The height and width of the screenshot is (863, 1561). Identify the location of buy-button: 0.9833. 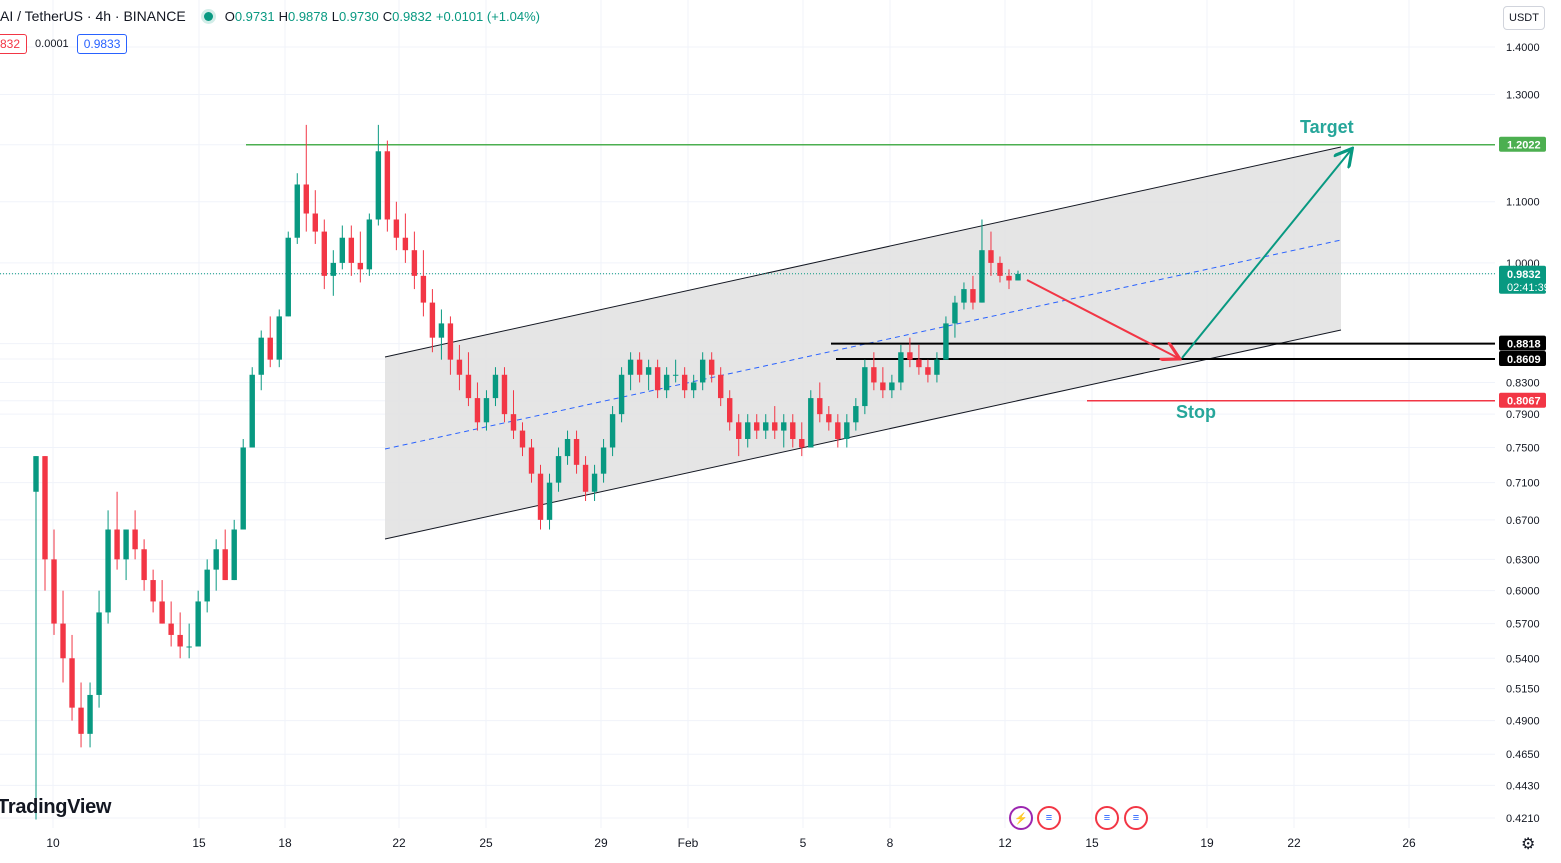
(102, 44).